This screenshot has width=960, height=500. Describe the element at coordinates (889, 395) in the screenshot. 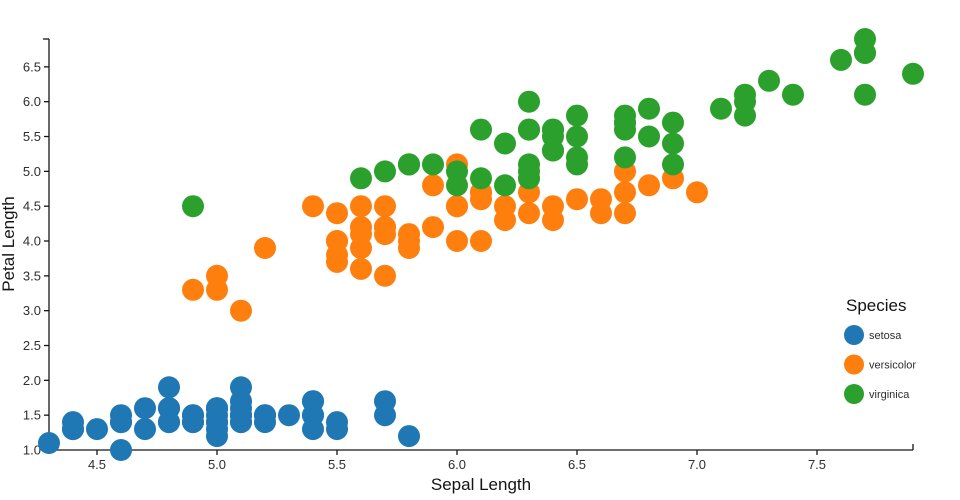

I see `legend-label-virginica: virginica` at that location.